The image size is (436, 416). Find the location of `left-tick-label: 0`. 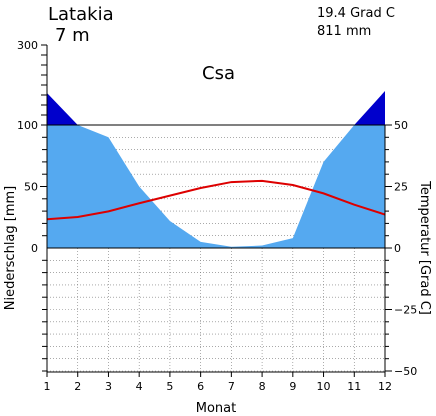

left-tick-label: 0 is located at coordinates (34, 248).